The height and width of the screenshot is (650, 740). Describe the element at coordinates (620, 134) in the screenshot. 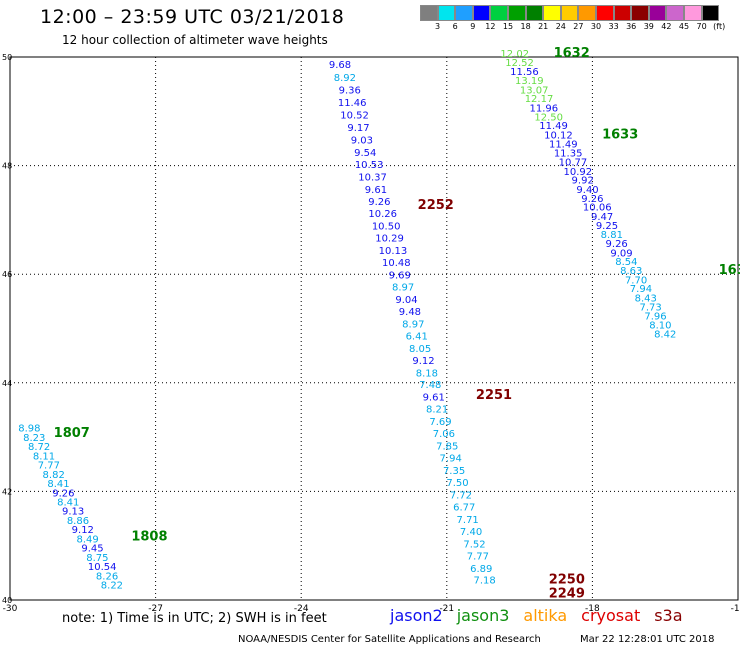

I see `pass-time-label: 1633` at that location.